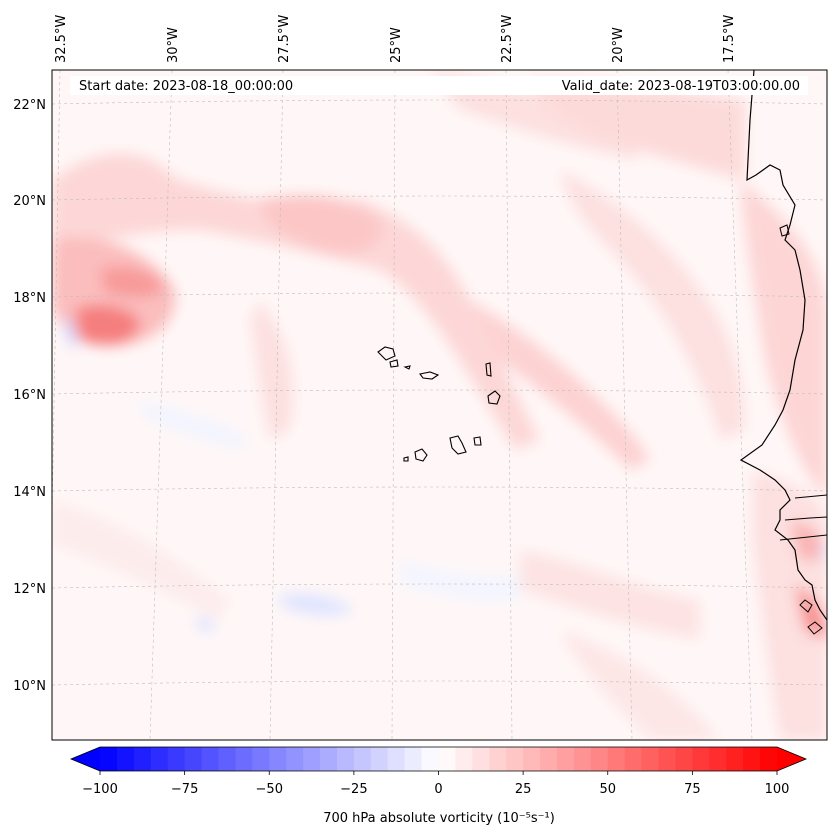  Describe the element at coordinates (353, 789) in the screenshot. I see `colorbar-tick-label: −25` at that location.